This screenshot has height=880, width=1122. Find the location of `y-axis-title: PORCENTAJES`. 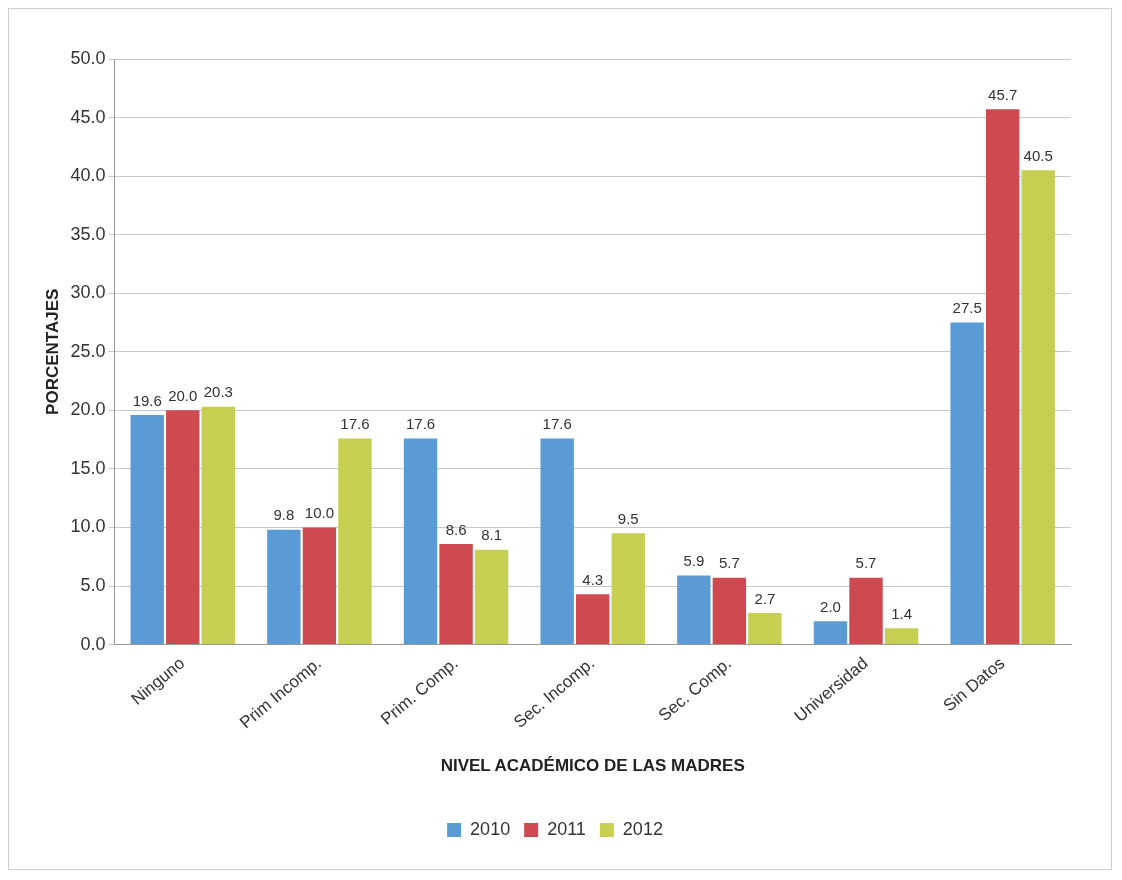

y-axis-title: PORCENTAJES is located at coordinates (52, 351).